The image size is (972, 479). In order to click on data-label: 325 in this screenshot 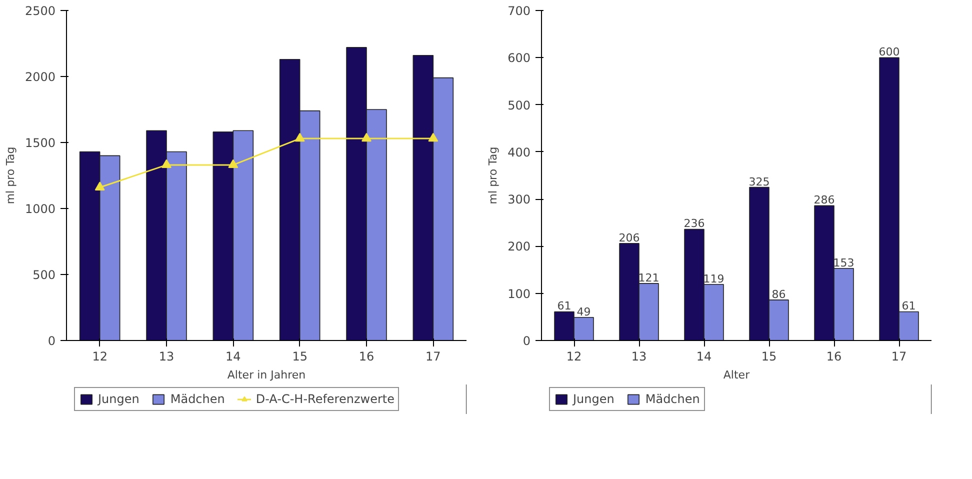, I will do `click(759, 181)`.